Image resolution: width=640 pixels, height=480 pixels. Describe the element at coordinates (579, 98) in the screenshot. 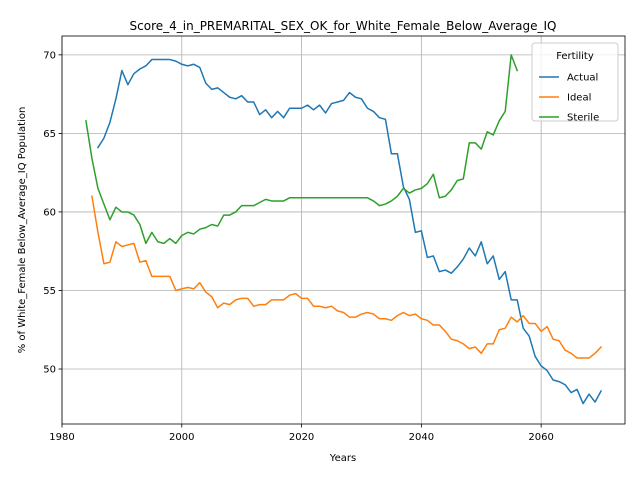

I see `legend-label-ideal: Ideal` at that location.